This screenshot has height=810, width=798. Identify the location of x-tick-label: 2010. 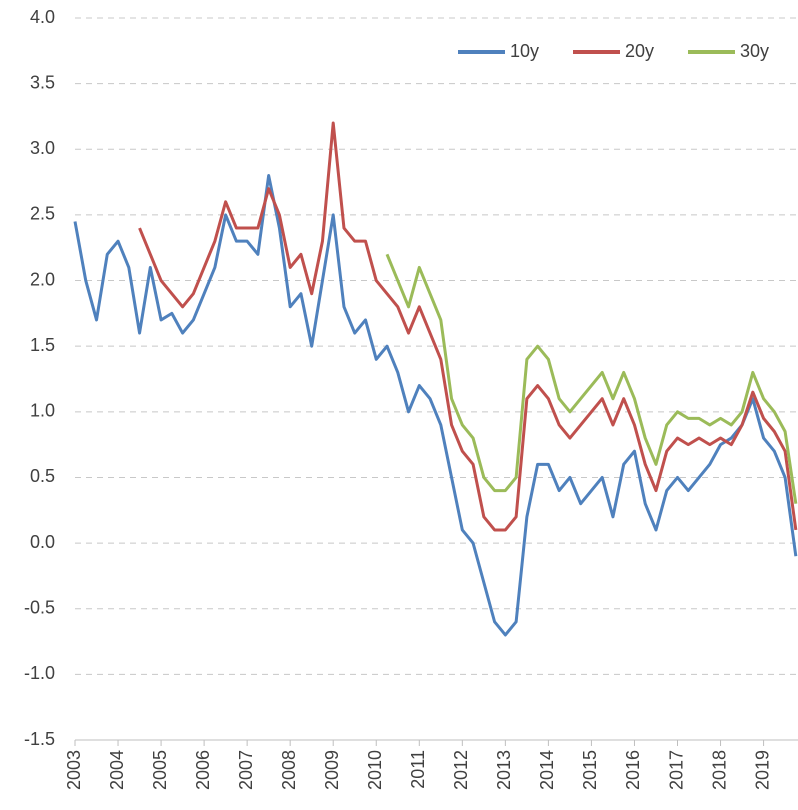
(375, 770).